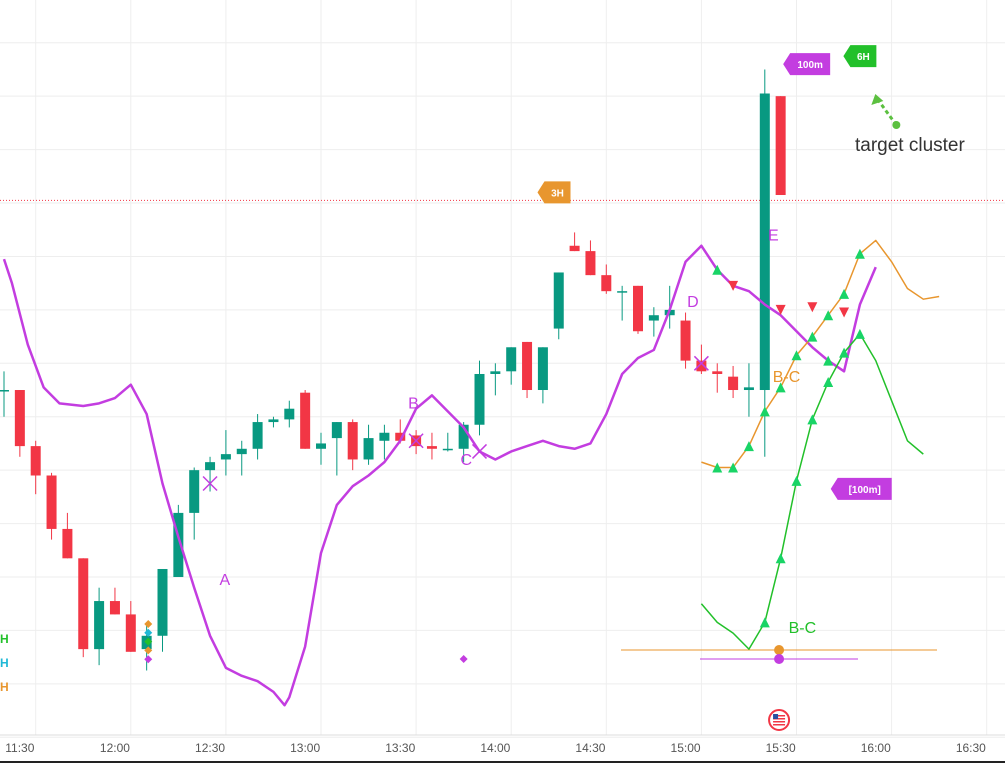  Describe the element at coordinates (225, 580) in the screenshot. I see `point-label: A` at that location.